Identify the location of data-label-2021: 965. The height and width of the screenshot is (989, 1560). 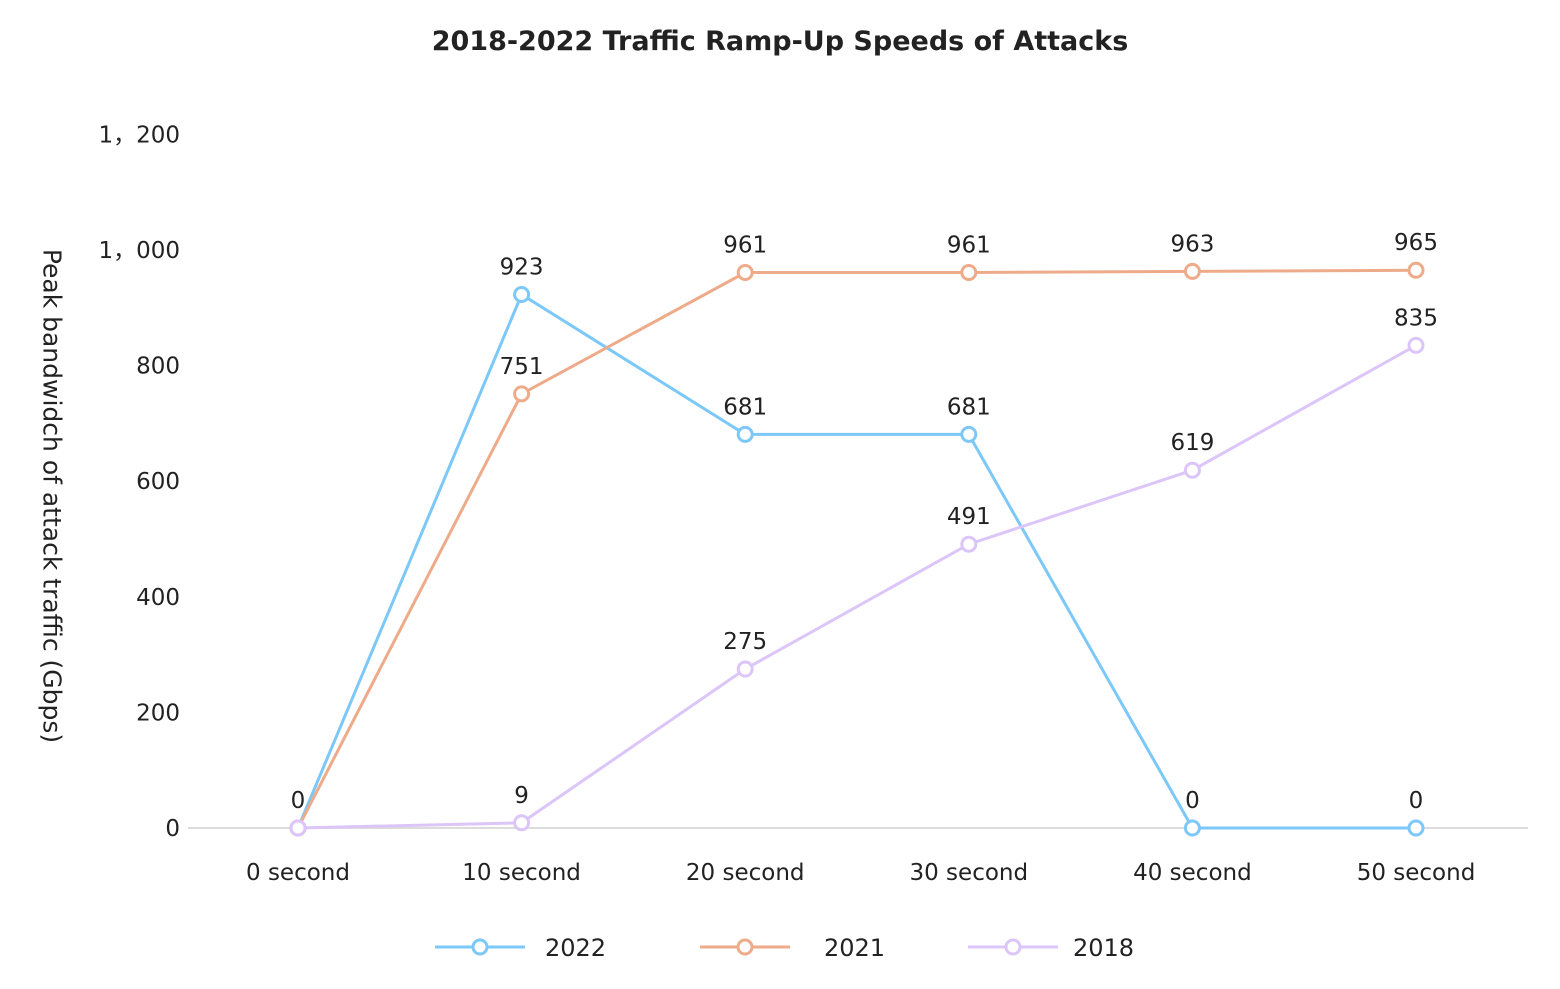
(1416, 243).